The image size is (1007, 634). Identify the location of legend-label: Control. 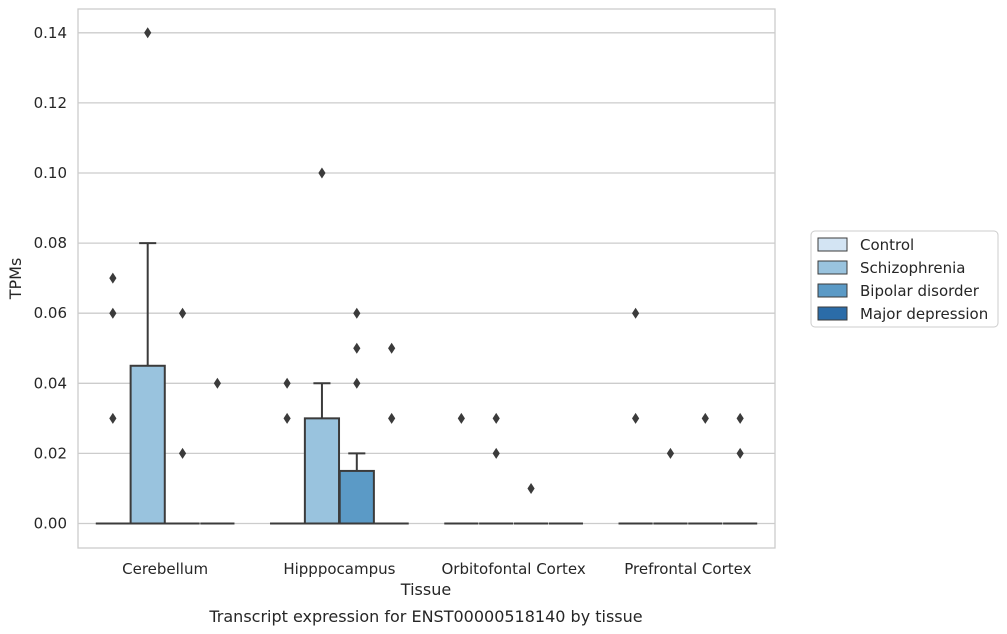
(887, 245).